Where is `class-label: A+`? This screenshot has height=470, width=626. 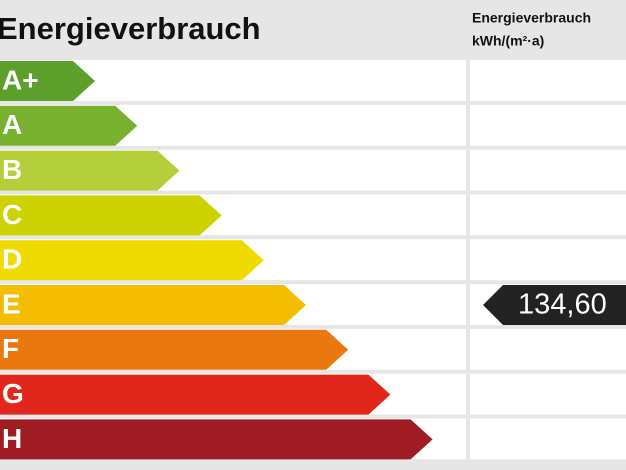
class-label: A+ is located at coordinates (20, 79).